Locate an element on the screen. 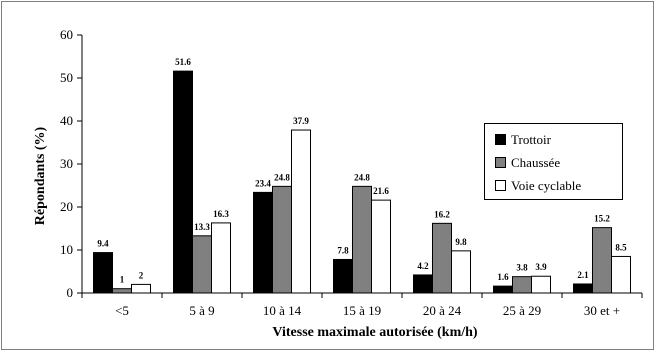 This screenshot has height=353, width=657. y-axis-ticks: 0 10 20 30 40 50 60 is located at coordinates (71, 163).